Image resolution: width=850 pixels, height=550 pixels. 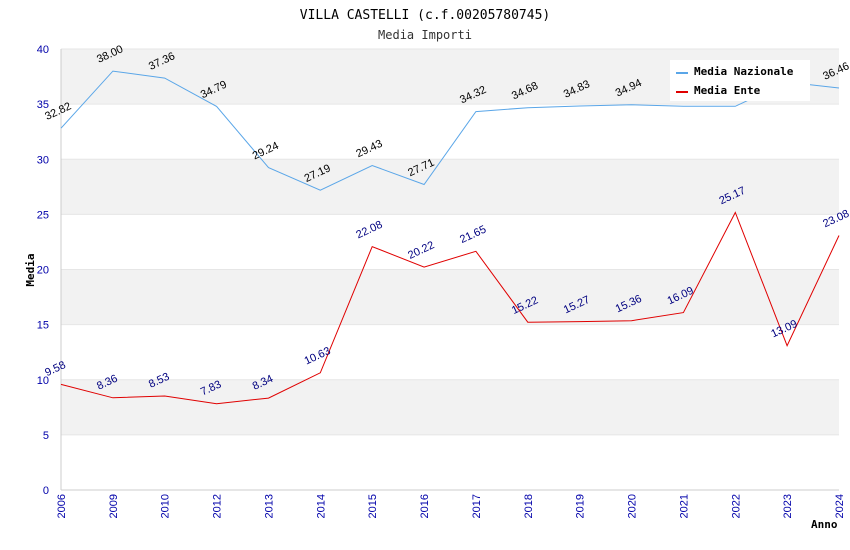 I want to click on chart-title: VILLA CASTELLI (c.f.00205780745), so click(x=425, y=15).